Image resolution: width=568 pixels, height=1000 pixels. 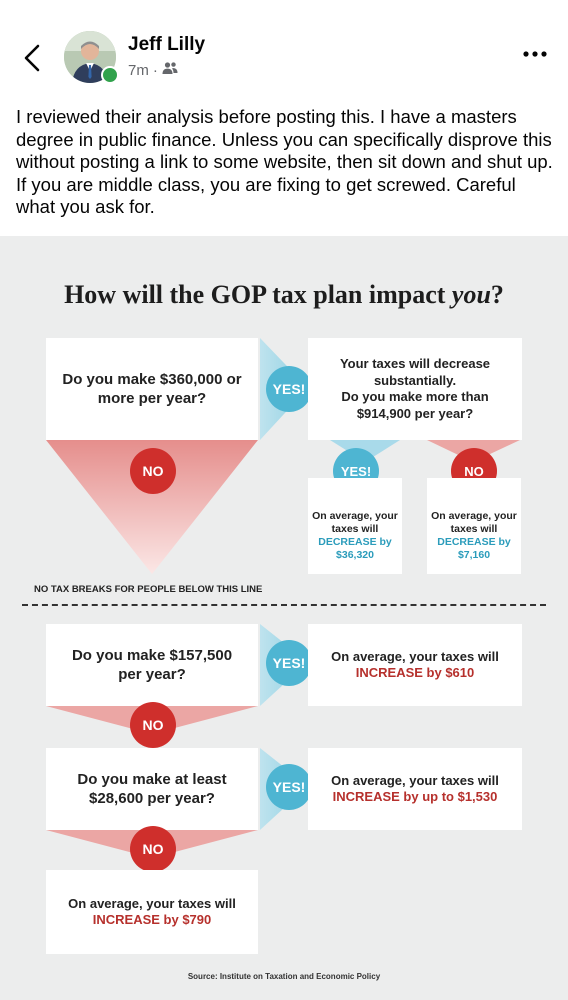 What do you see at coordinates (535, 54) in the screenshot?
I see `more-options-icon` at bounding box center [535, 54].